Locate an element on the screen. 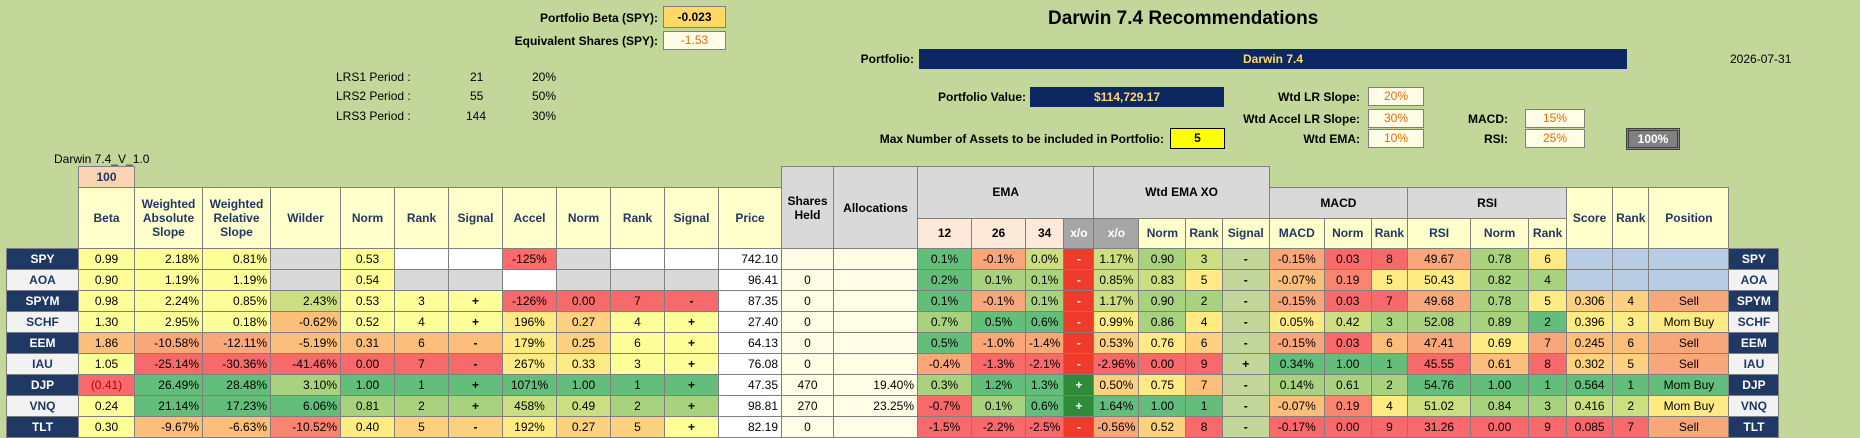 This screenshot has height=438, width=1860. weighted-relative-slope-cell: 0.18% is located at coordinates (236, 322).